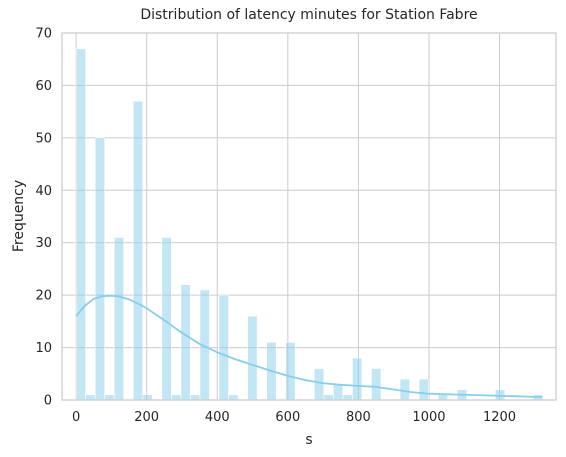 Image resolution: width=566 pixels, height=457 pixels. I want to click on x-tick-label: 1000, so click(428, 417).